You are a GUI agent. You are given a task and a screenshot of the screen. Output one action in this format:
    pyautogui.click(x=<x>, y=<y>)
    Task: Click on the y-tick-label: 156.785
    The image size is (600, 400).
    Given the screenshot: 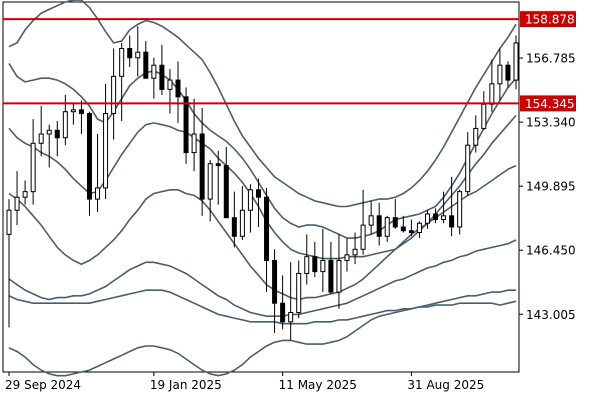 What is the action you would take?
    pyautogui.click(x=551, y=59)
    